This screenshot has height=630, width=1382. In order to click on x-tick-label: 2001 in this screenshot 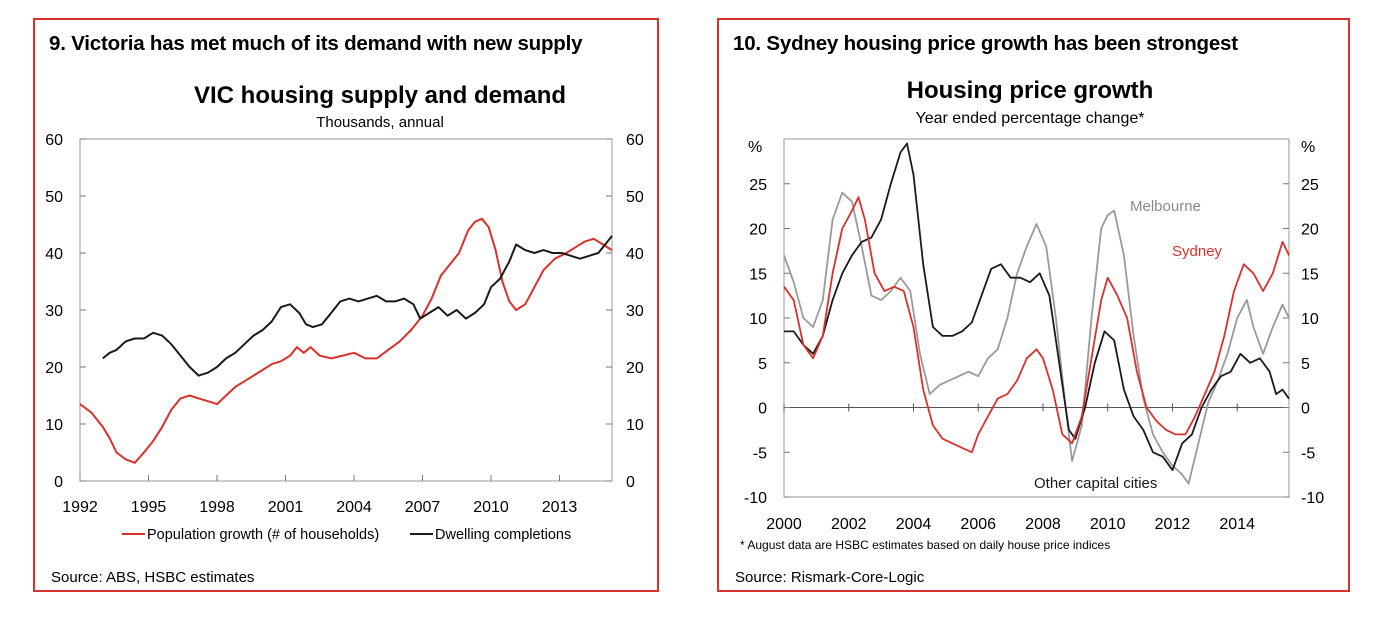, I will do `click(286, 507)`.